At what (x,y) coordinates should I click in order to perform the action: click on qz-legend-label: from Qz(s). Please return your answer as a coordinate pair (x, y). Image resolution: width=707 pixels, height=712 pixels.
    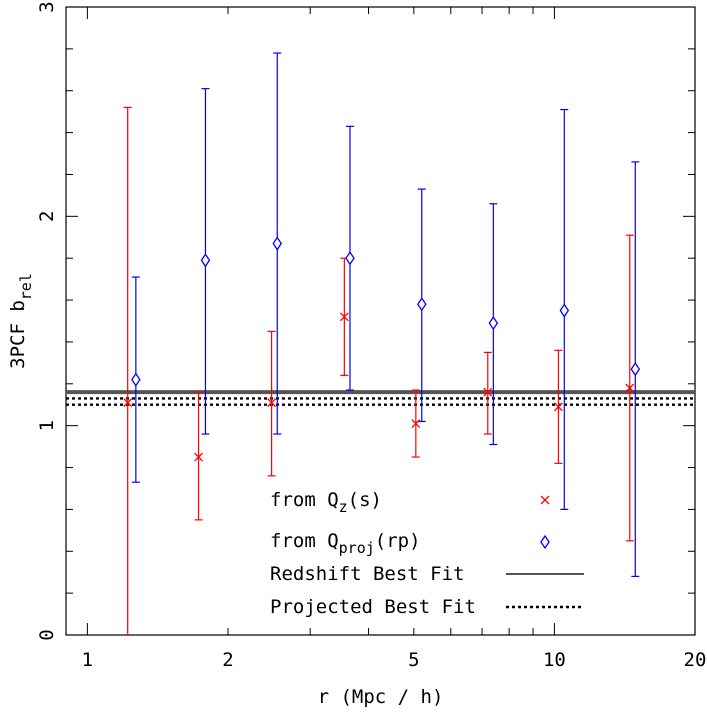
    Looking at the image, I should click on (326, 502).